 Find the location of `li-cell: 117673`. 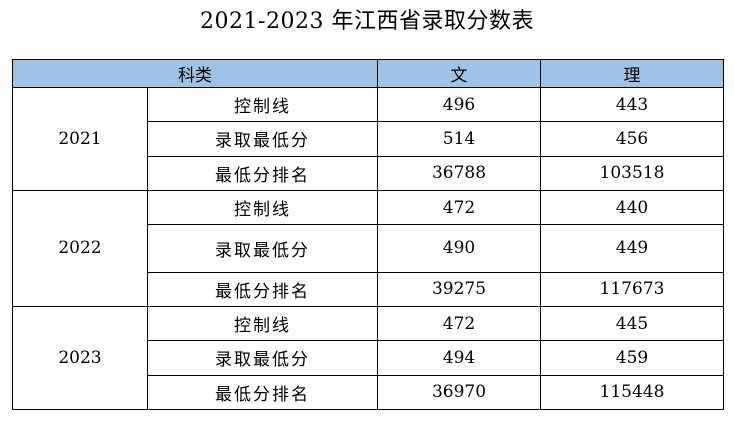

li-cell: 117673 is located at coordinates (632, 289).